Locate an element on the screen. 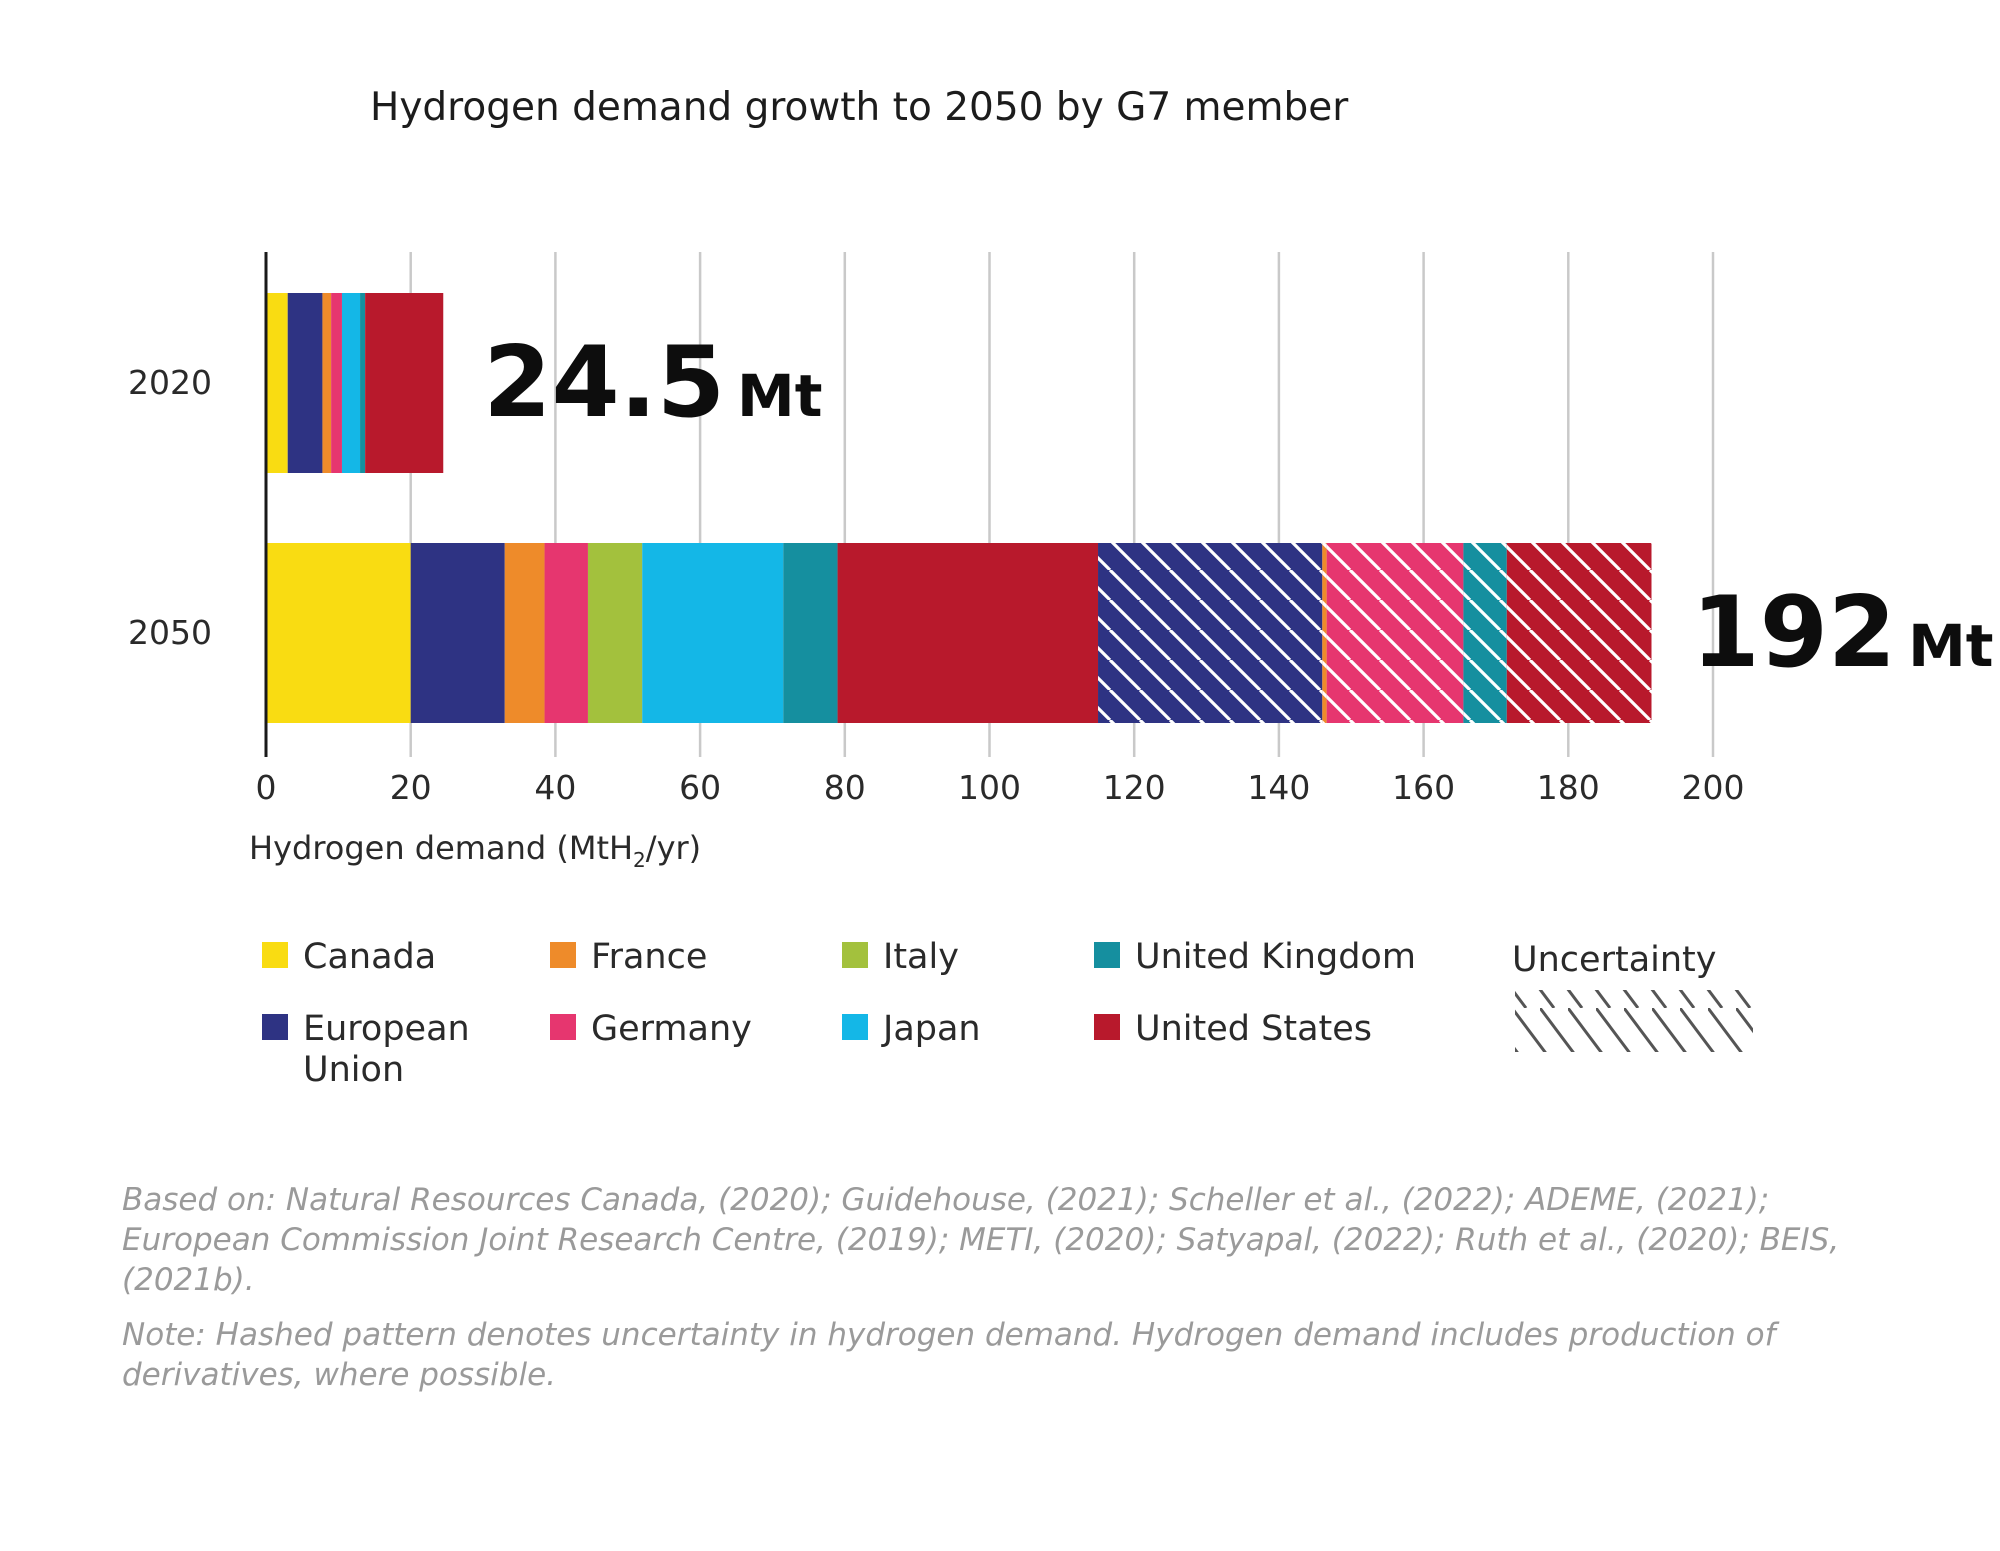 The height and width of the screenshot is (1551, 2000). total-label-2020: 24.5 Mt is located at coordinates (652, 383).